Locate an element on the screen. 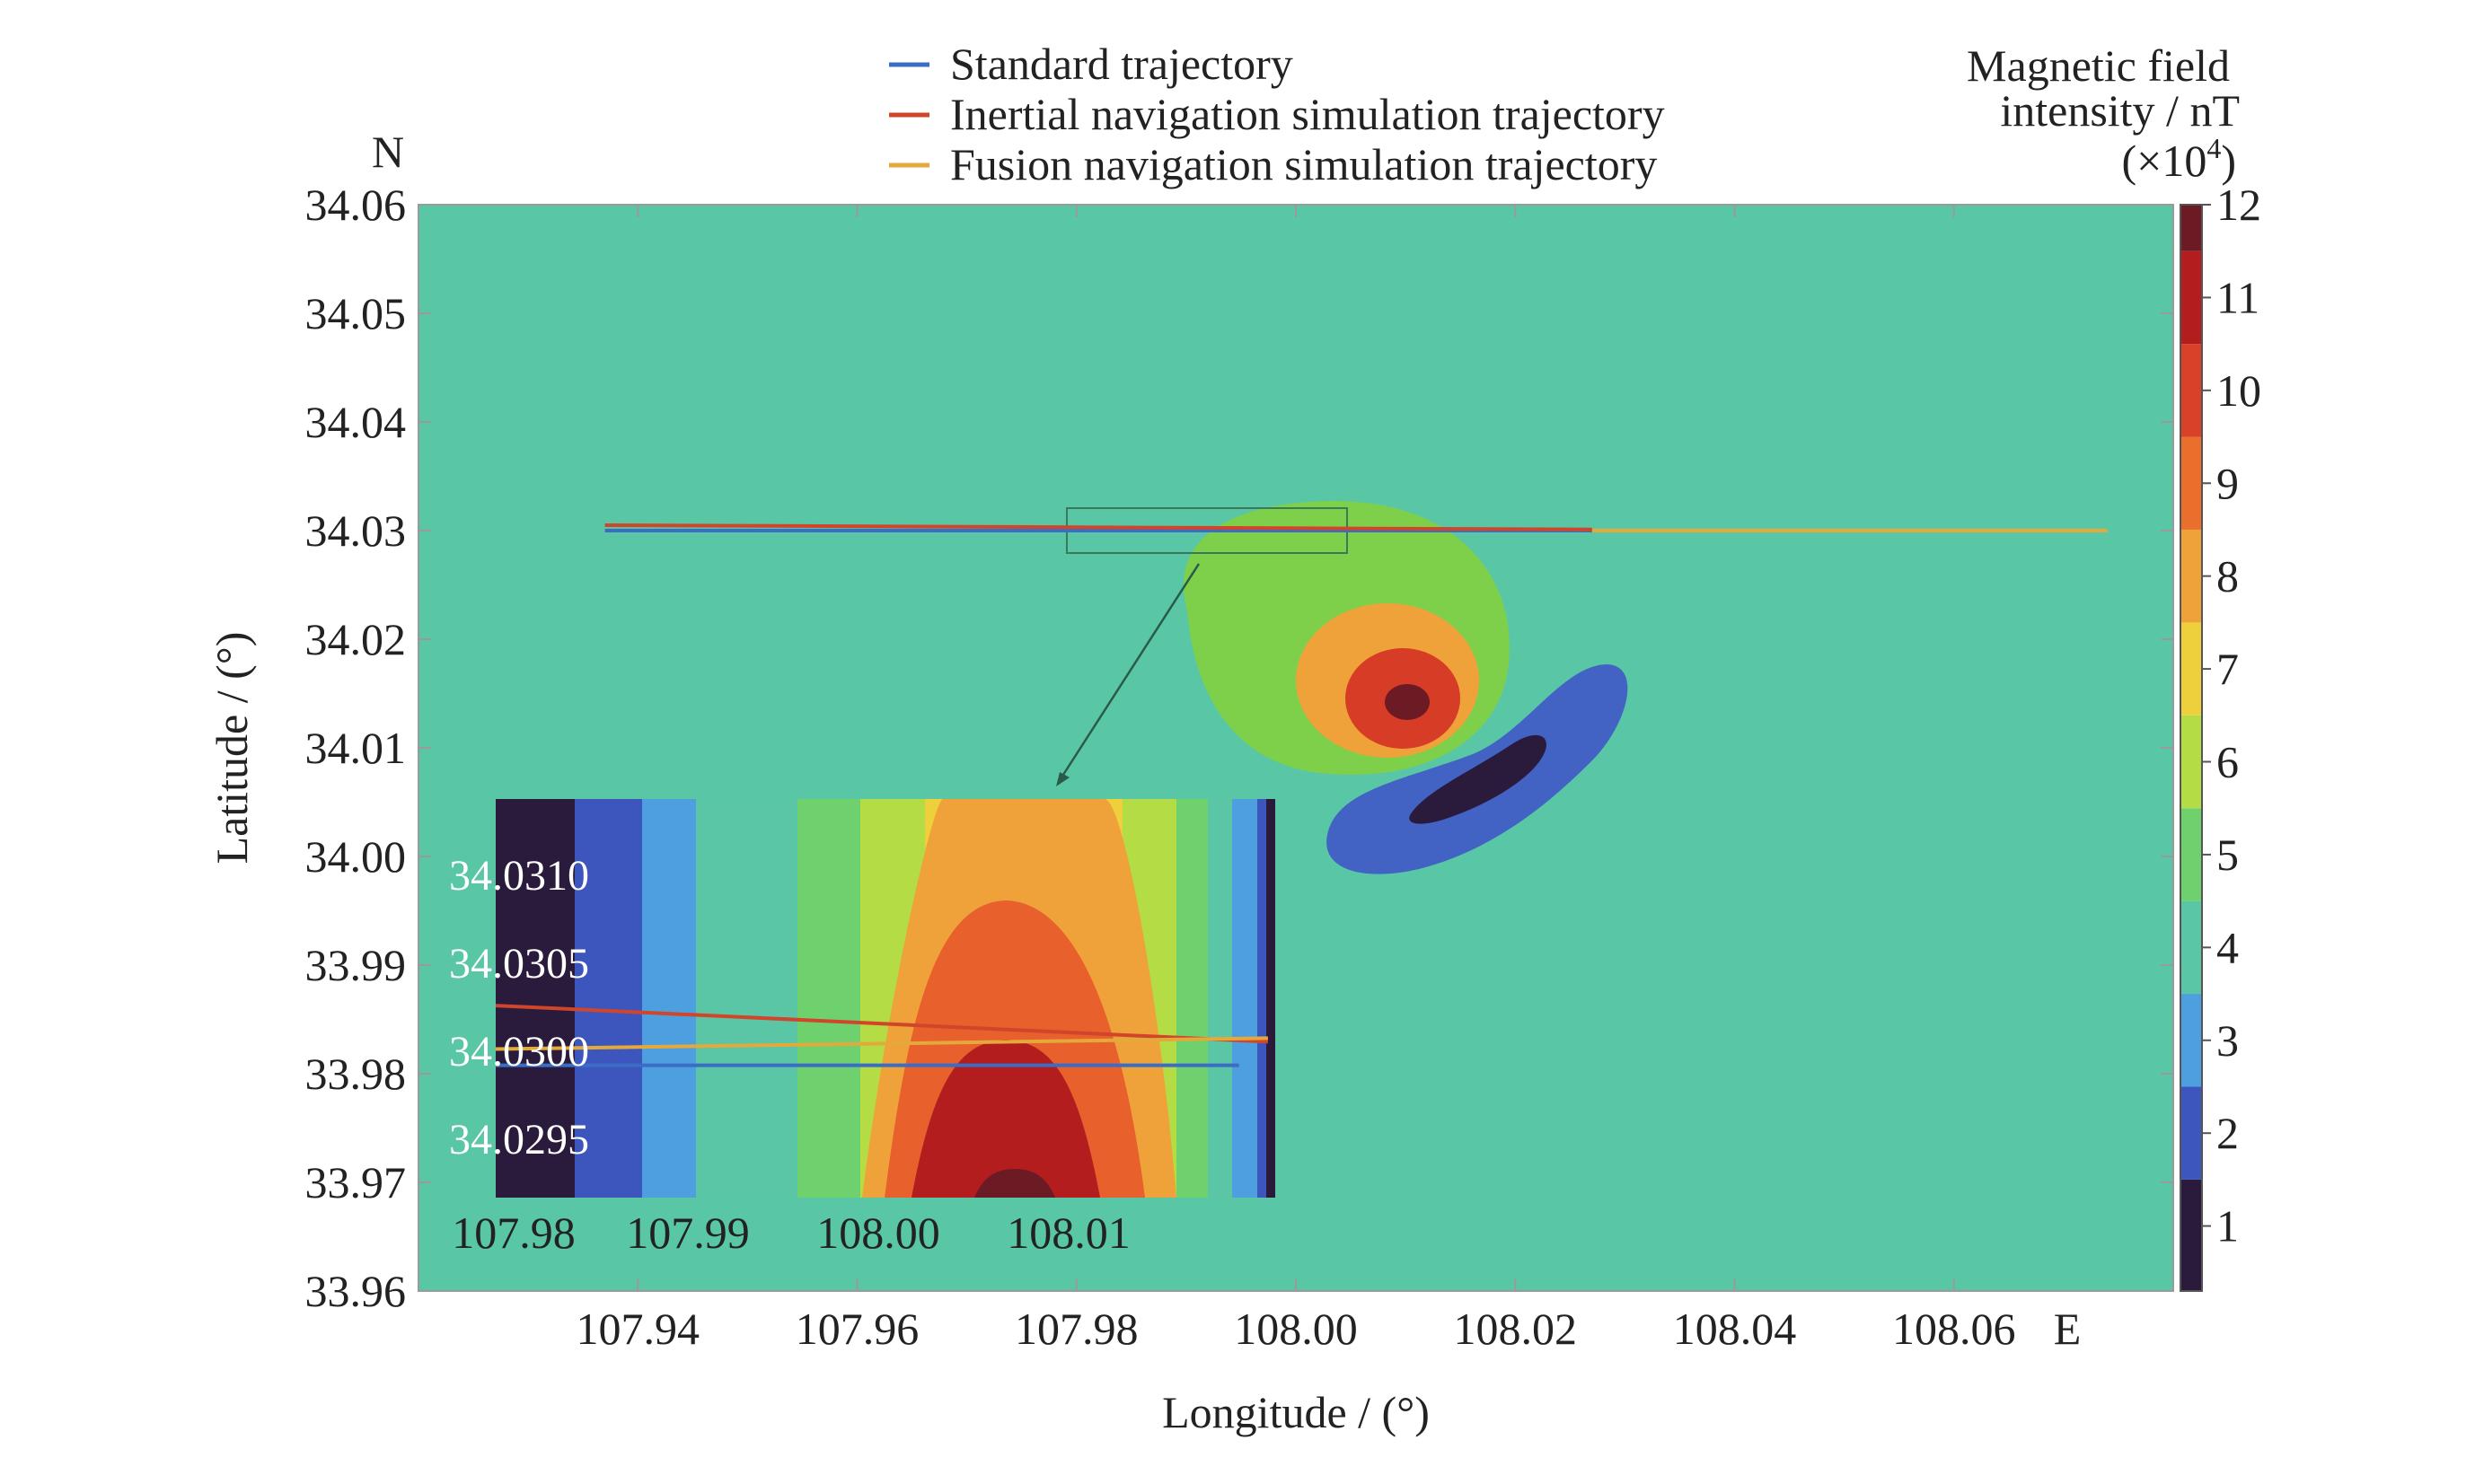 This screenshot has height=1484, width=2475. inset-x-tick-label: 108.01 is located at coordinates (1069, 1232).